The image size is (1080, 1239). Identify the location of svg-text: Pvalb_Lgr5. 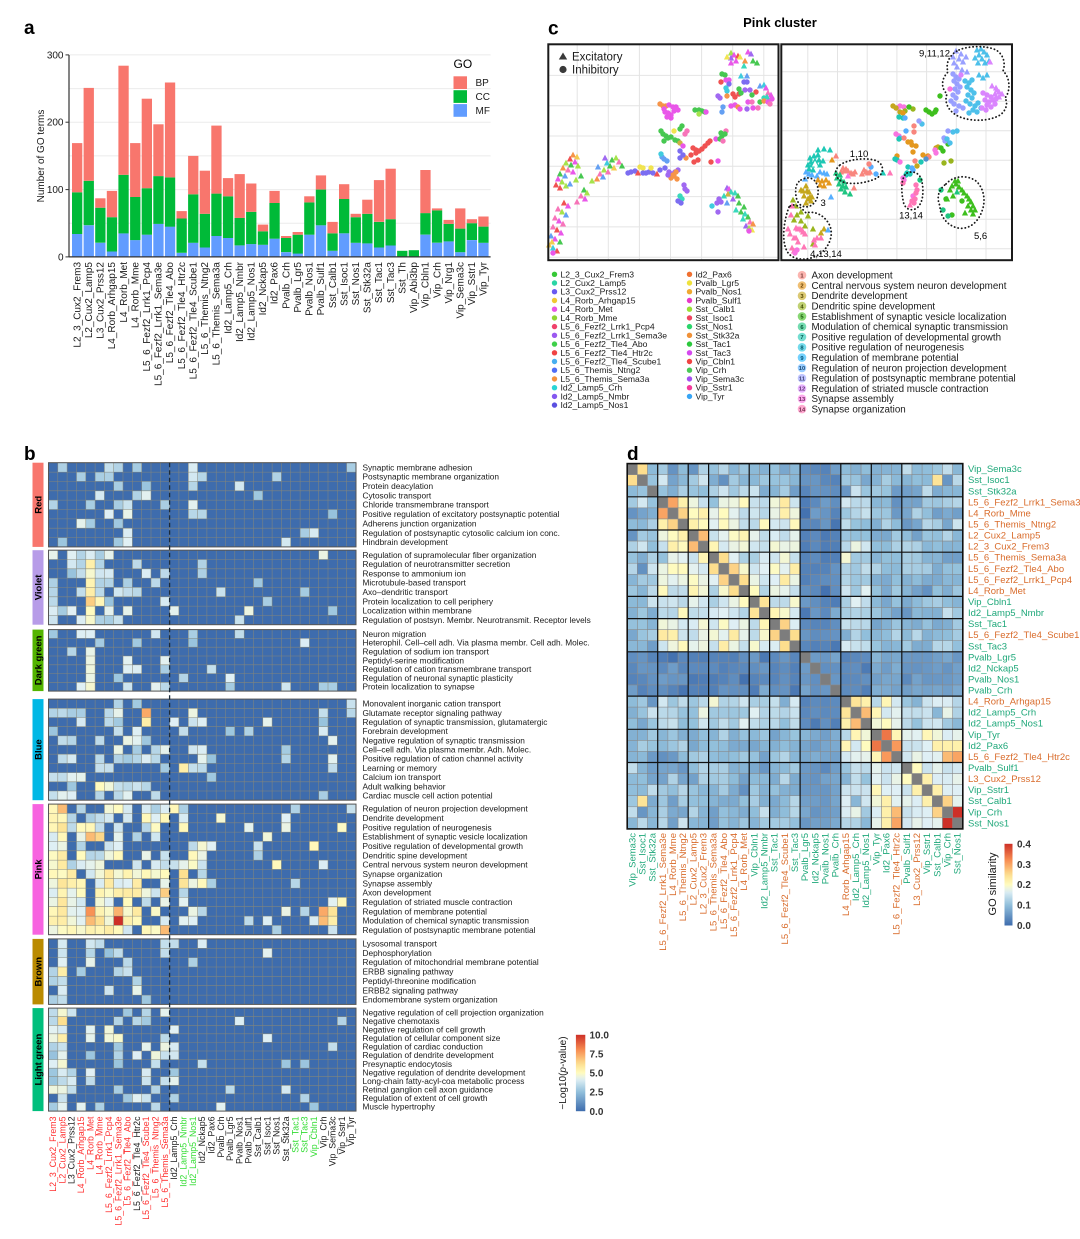
(718, 283).